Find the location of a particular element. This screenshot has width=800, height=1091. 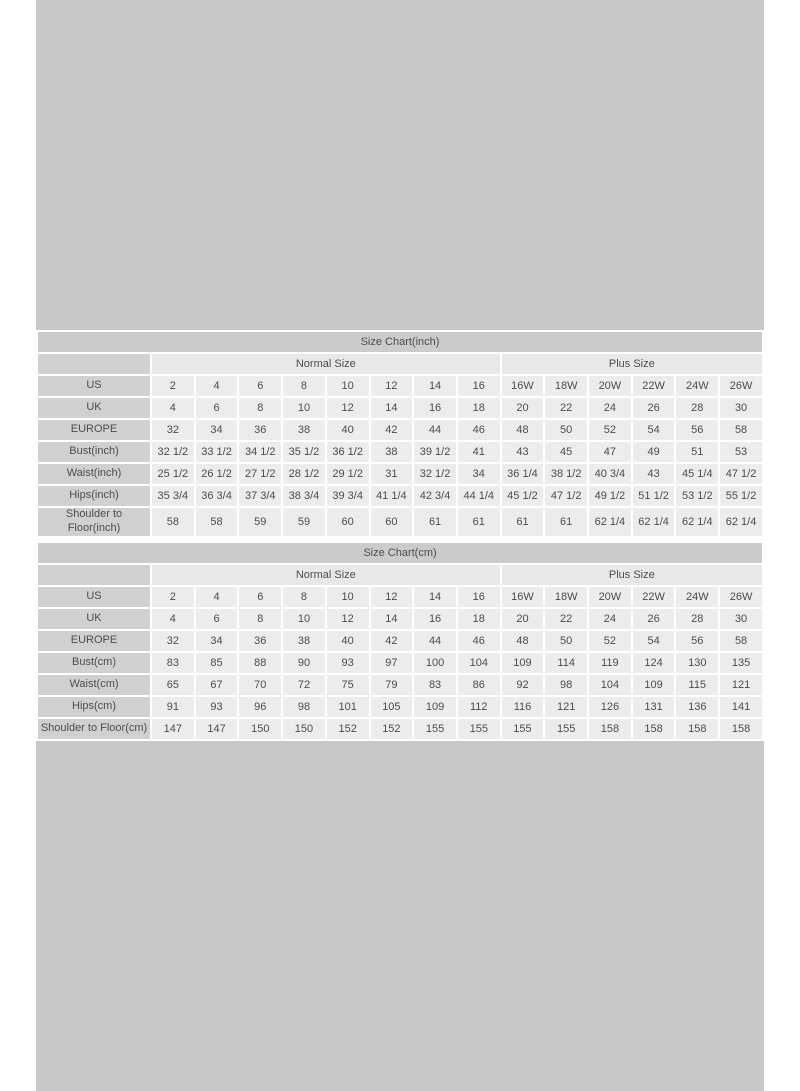

size-value-cell: 12 is located at coordinates (391, 386).